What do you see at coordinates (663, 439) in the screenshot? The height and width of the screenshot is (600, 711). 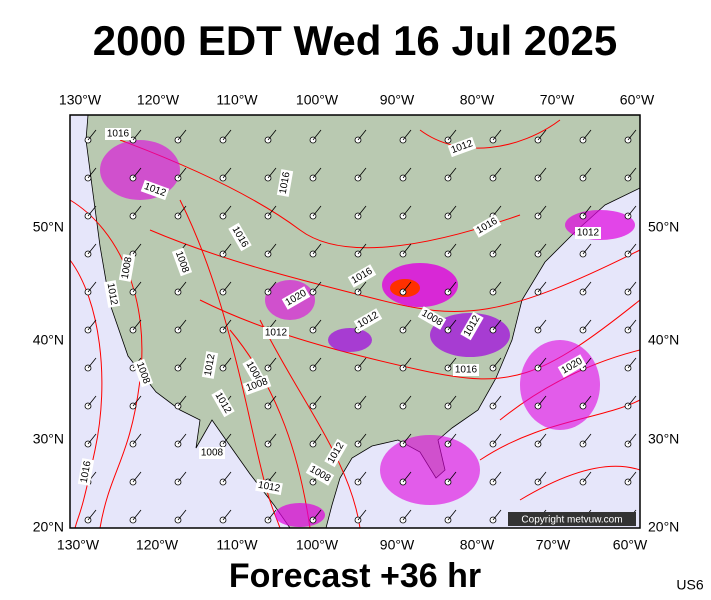 I see `lat-label-right: 30°N` at bounding box center [663, 439].